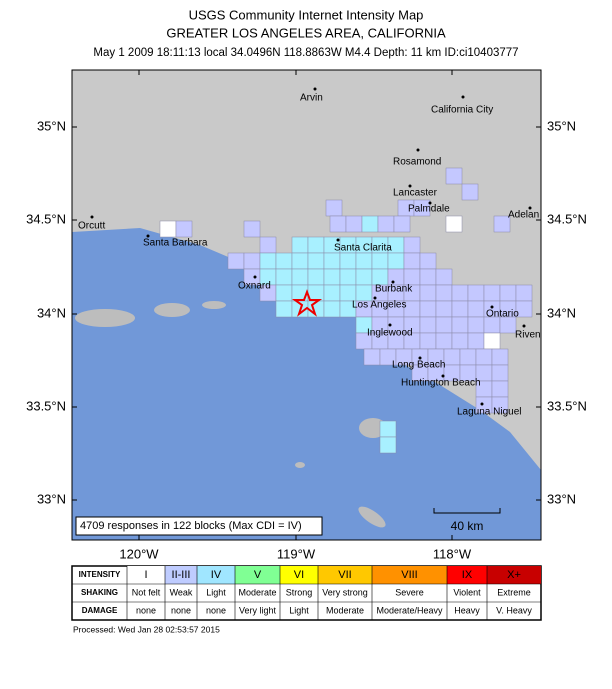  Describe the element at coordinates (306, 32) in the screenshot. I see `subtitle: GREATER LOS ANGELES AREA, CALIFORNIA` at that location.